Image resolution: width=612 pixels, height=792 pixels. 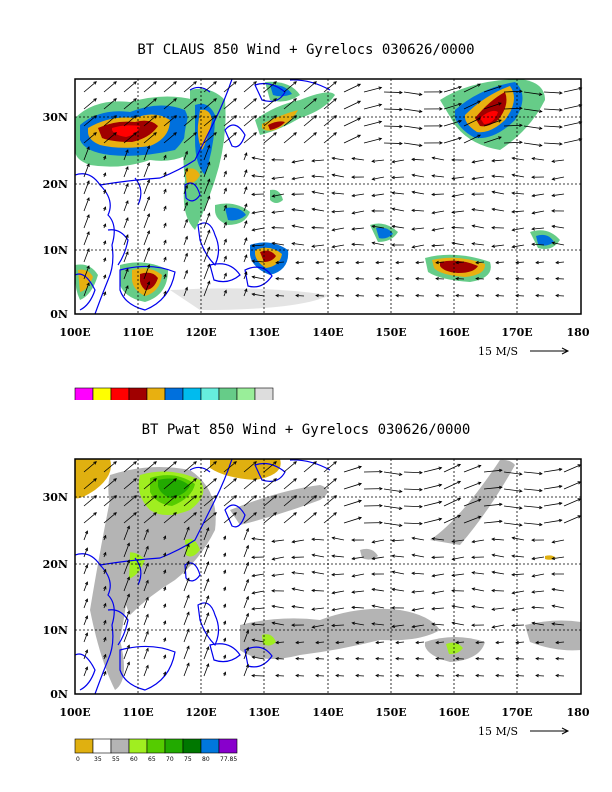 What do you see at coordinates (263, 332) in the screenshot?
I see `x-tick-label: 130E` at bounding box center [263, 332].